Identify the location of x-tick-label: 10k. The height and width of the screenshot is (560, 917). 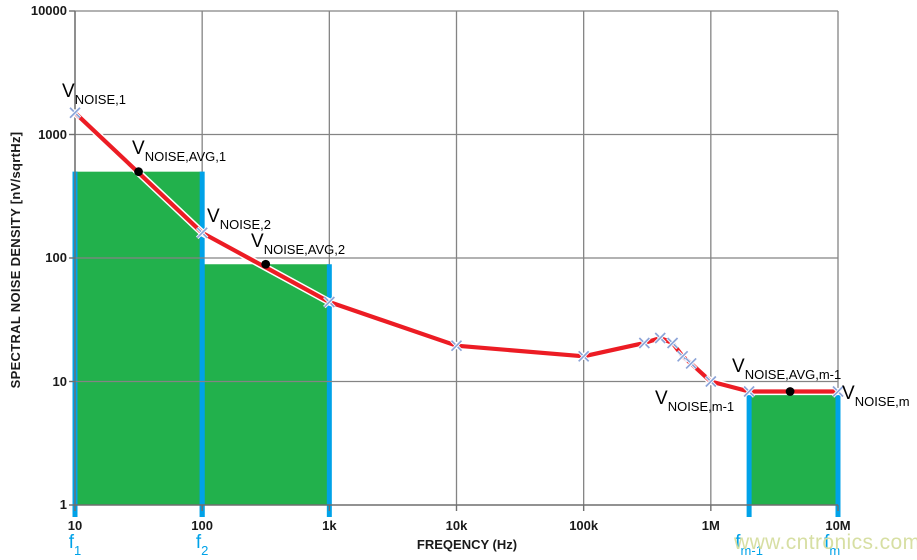
(456, 525).